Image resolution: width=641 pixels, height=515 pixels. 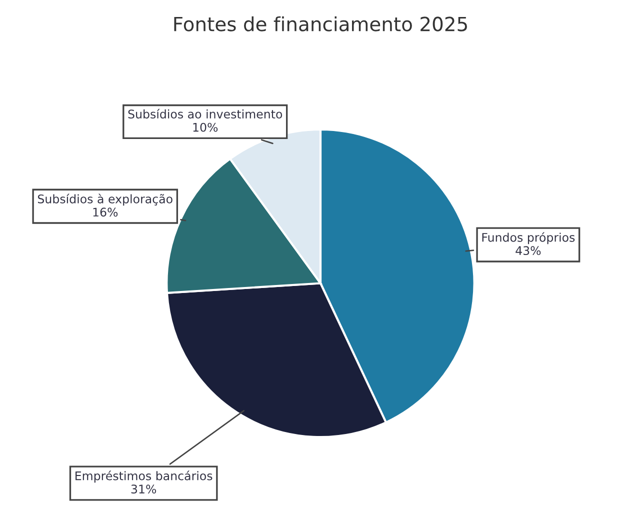 What do you see at coordinates (105, 212) in the screenshot?
I see `data-label: 16%` at bounding box center [105, 212].